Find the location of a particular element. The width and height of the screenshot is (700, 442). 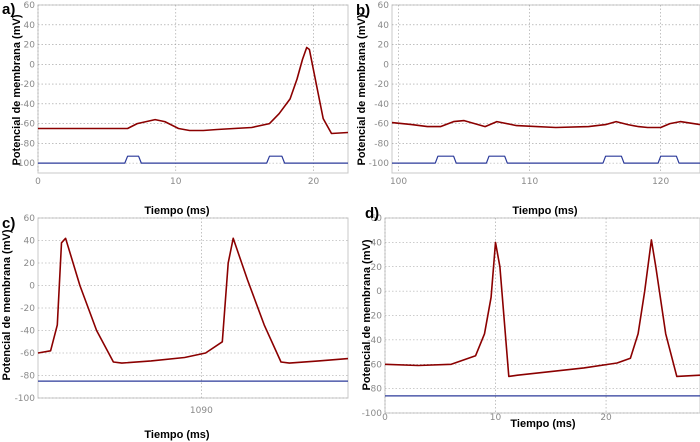

x-tick-label: 100 is located at coordinates (398, 182).